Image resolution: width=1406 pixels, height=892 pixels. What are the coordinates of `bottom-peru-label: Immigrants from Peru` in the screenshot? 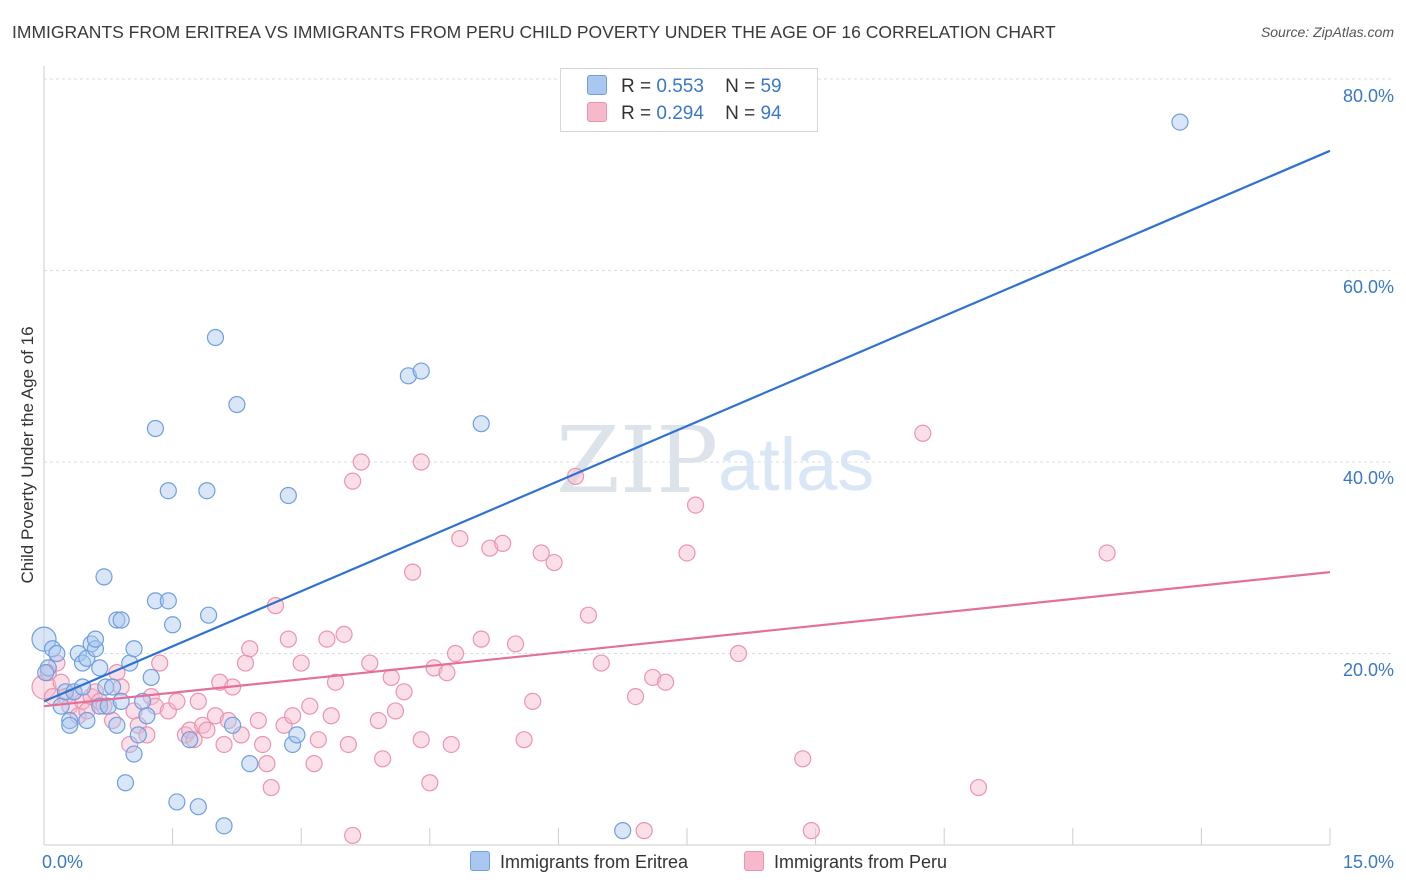 It's located at (861, 862).